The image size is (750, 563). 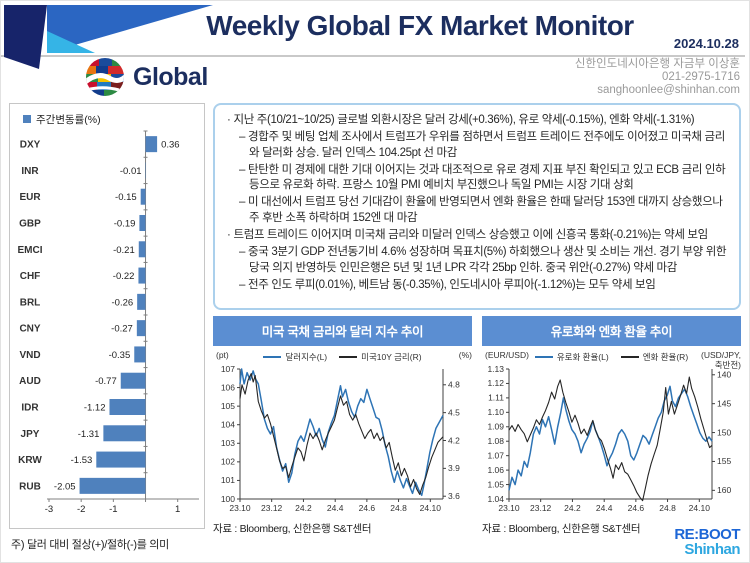 What do you see at coordinates (495, 427) in the screenshot?
I see `left-axis-tick-label: 1.09` at bounding box center [495, 427].